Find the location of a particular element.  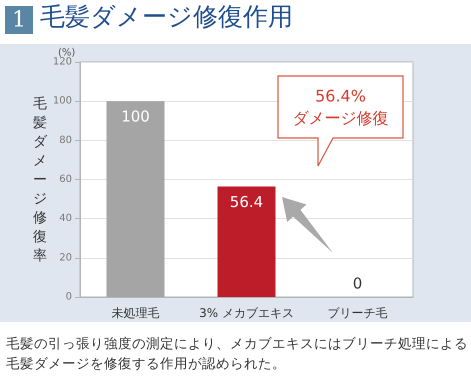

x-tick-label: 3% メカブエキス is located at coordinates (246, 313).